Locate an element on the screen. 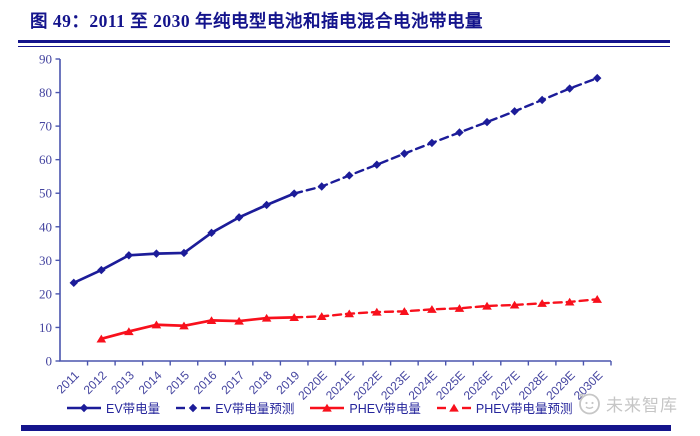  x-tick-label: 2011 is located at coordinates (68, 382).